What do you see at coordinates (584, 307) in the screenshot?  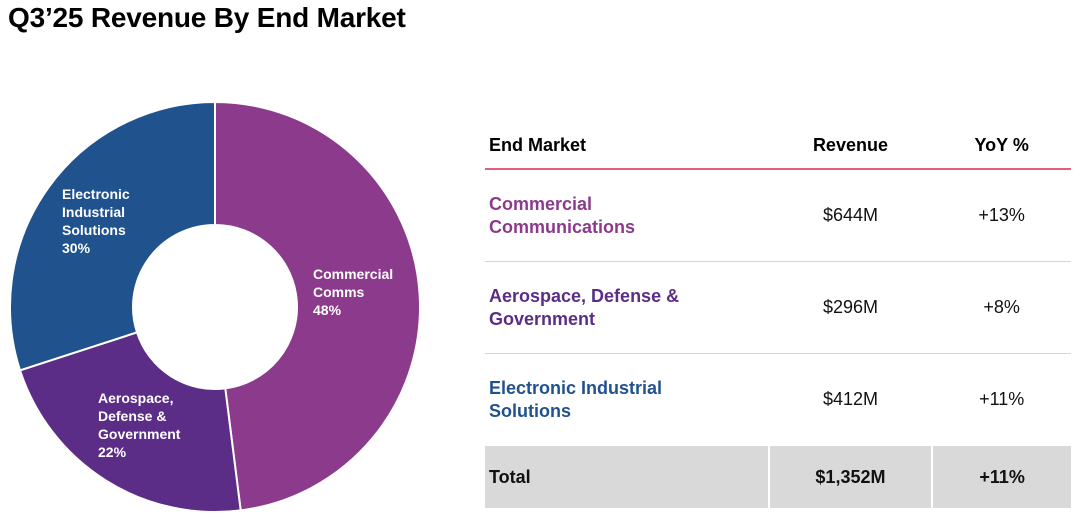 I see `market-name: Aerospace, Defense & Government` at bounding box center [584, 307].